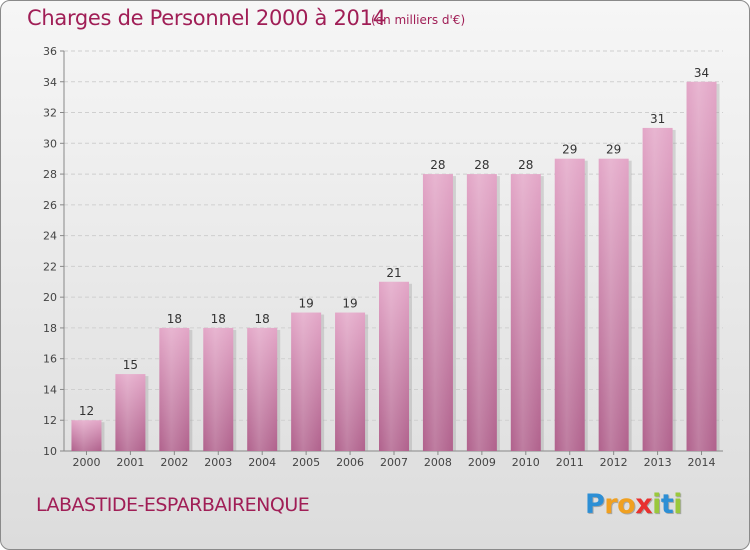 This screenshot has height=550, width=750. What do you see at coordinates (262, 462) in the screenshot?
I see `x-tick-label: 2004` at bounding box center [262, 462].